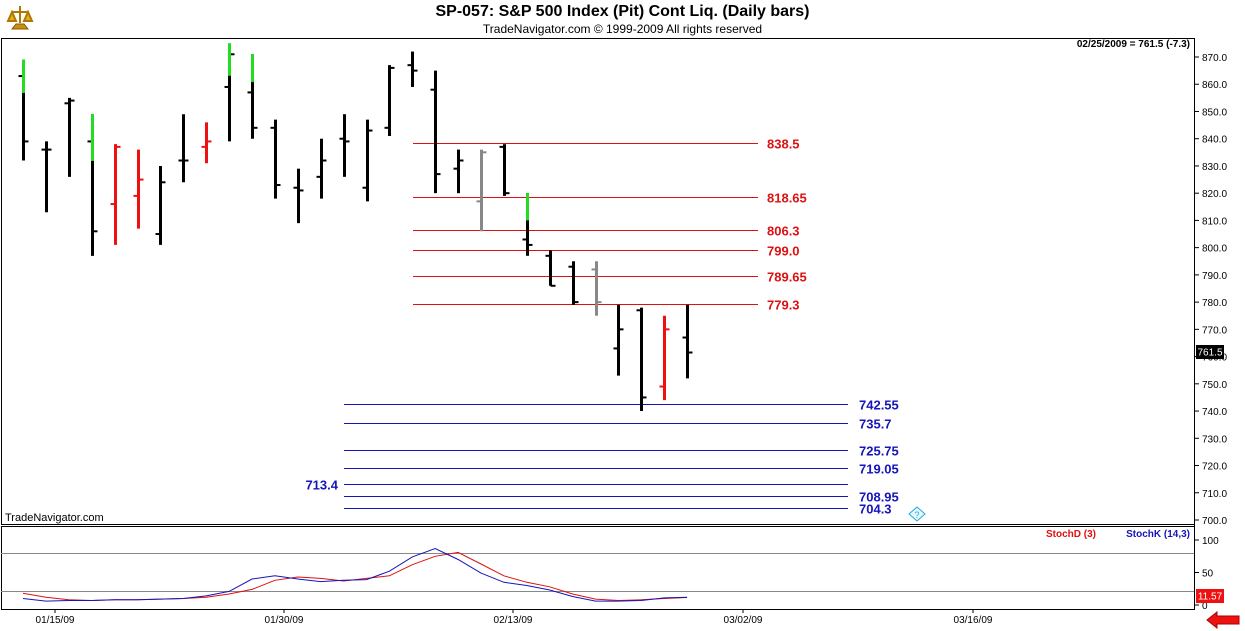 The image size is (1245, 631). What do you see at coordinates (1214, 521) in the screenshot?
I see `price-tick-label: 700.0` at bounding box center [1214, 521].